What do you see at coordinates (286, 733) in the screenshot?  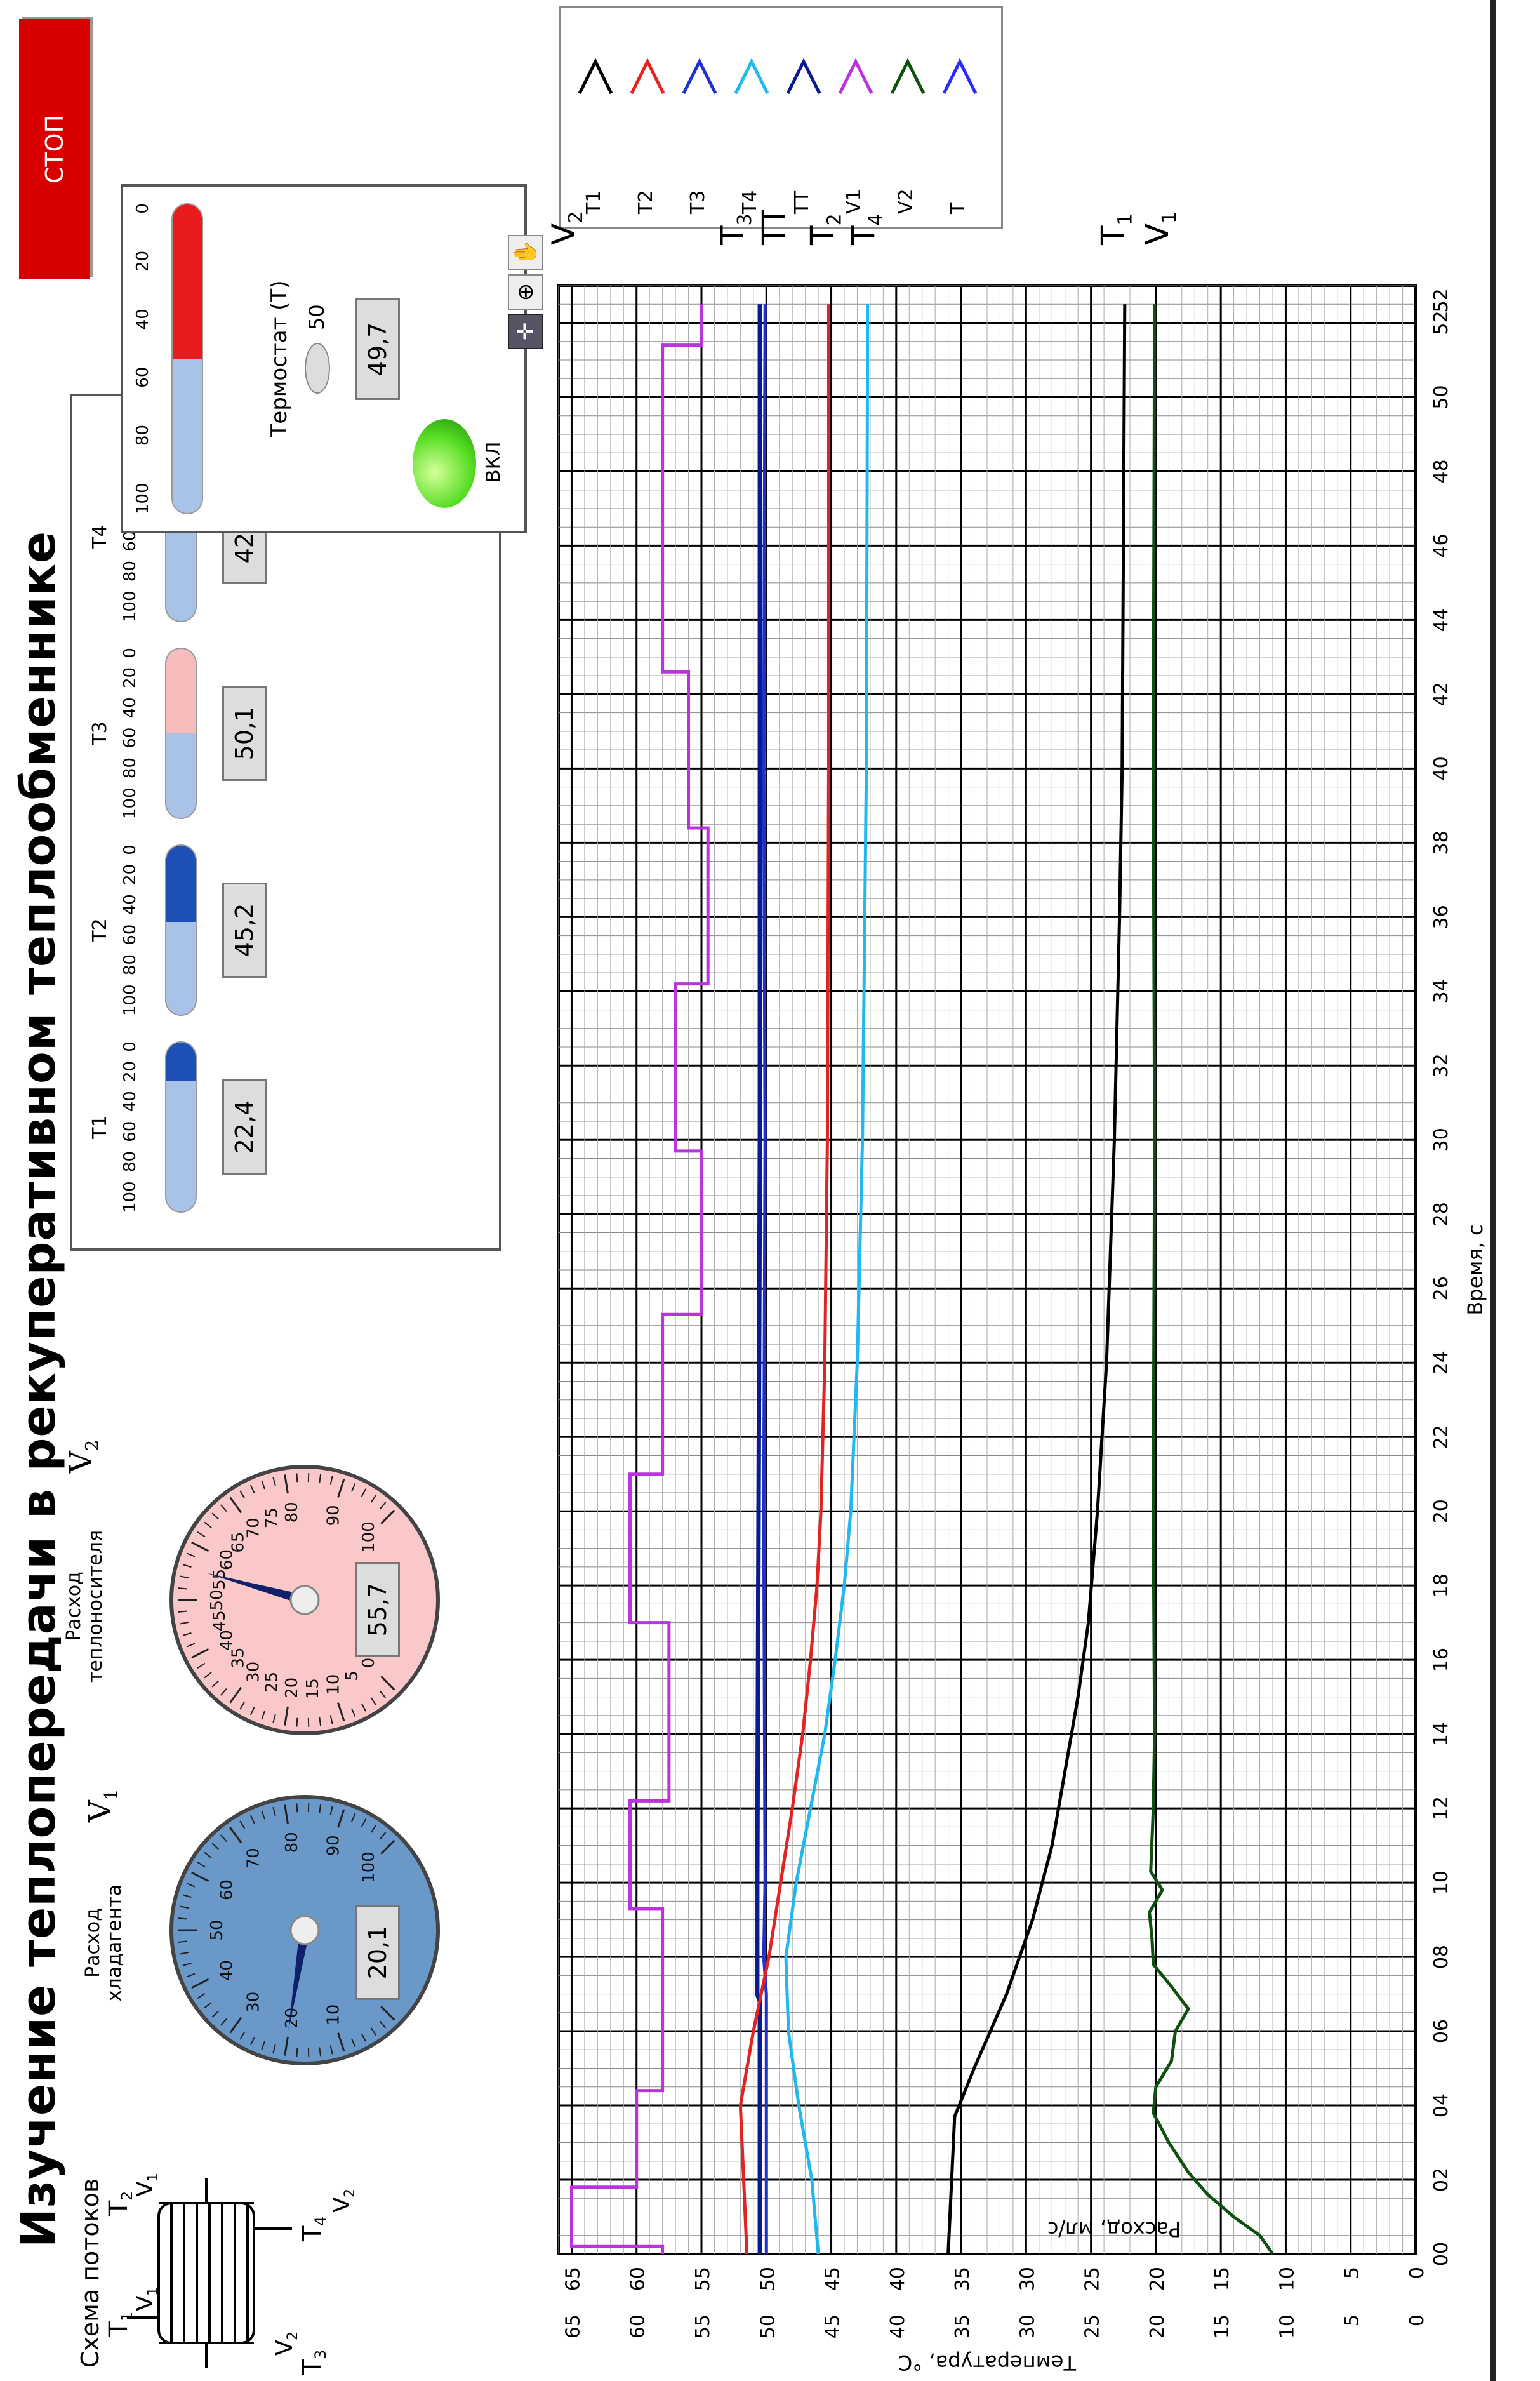 I see `thermometer-t3: T3 100 80 60 40 20 0 50,1` at bounding box center [286, 733].